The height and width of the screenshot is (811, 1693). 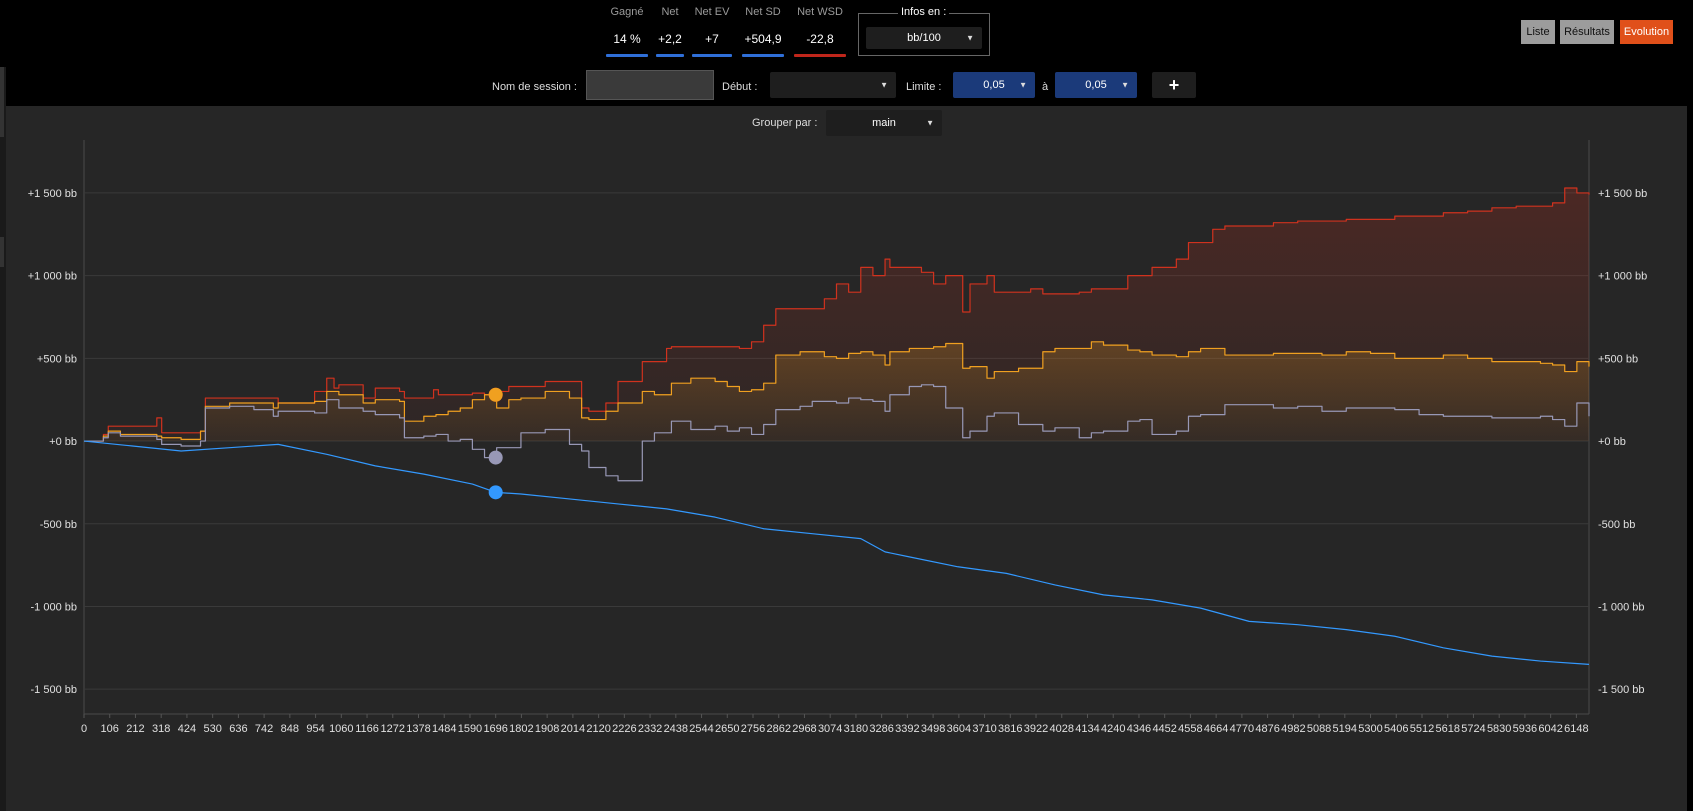 What do you see at coordinates (650, 729) in the screenshot?
I see `x-tick-label: 2332` at bounding box center [650, 729].